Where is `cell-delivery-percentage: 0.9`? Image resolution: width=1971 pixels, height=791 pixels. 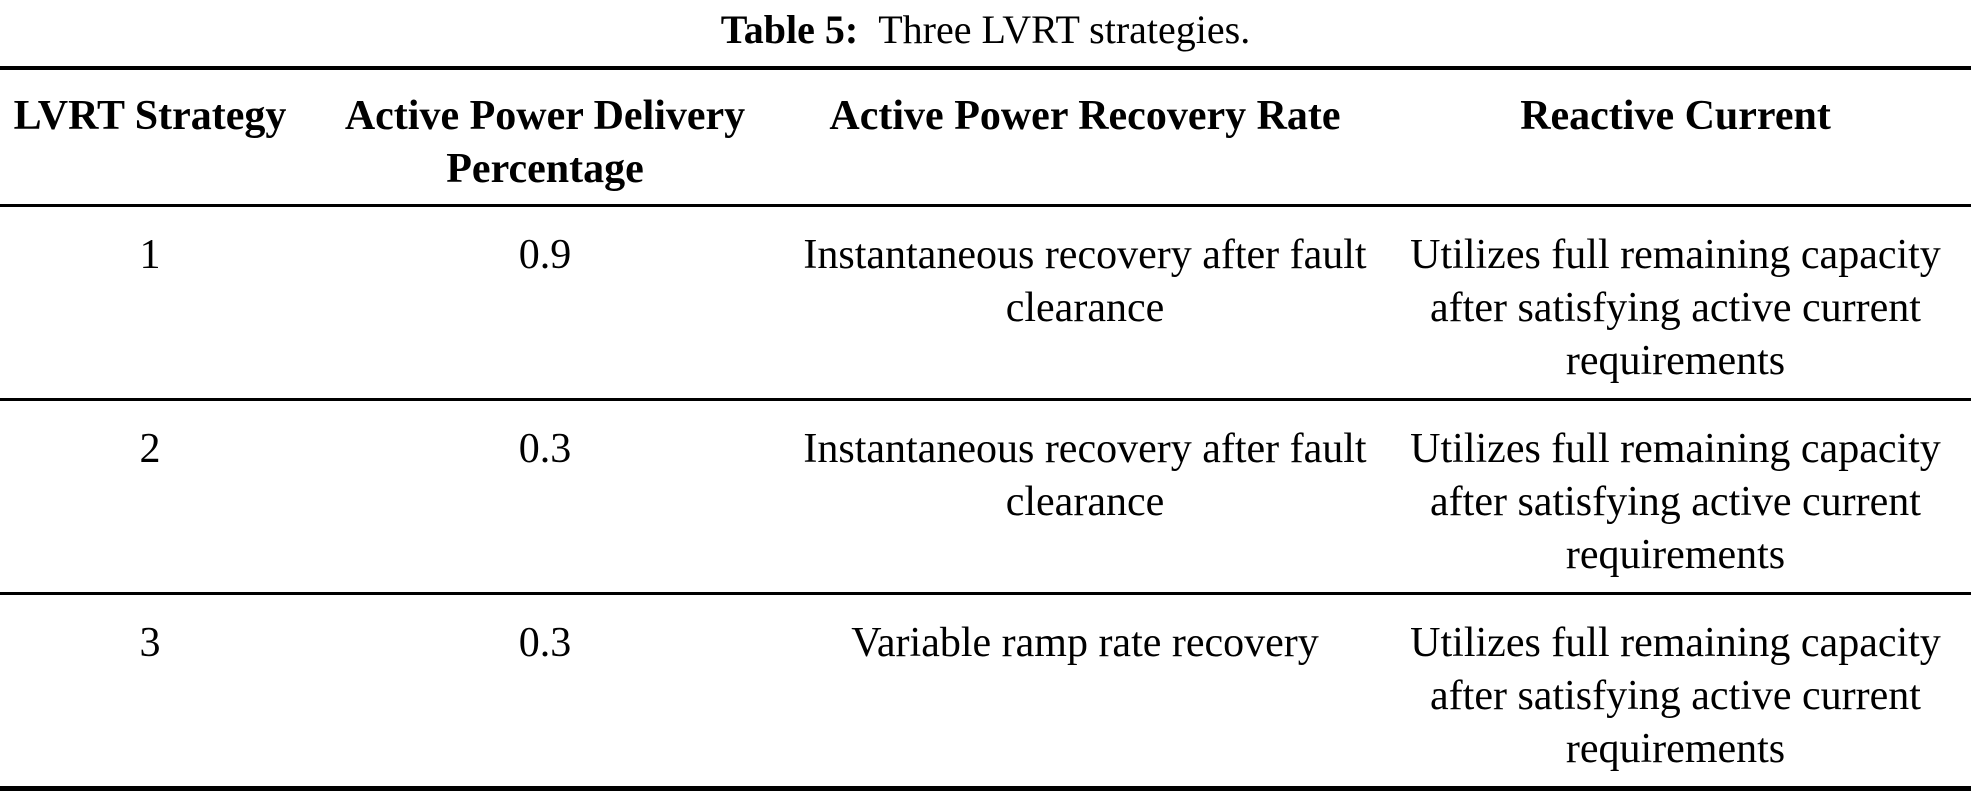 cell-delivery-percentage: 0.9 is located at coordinates (545, 303).